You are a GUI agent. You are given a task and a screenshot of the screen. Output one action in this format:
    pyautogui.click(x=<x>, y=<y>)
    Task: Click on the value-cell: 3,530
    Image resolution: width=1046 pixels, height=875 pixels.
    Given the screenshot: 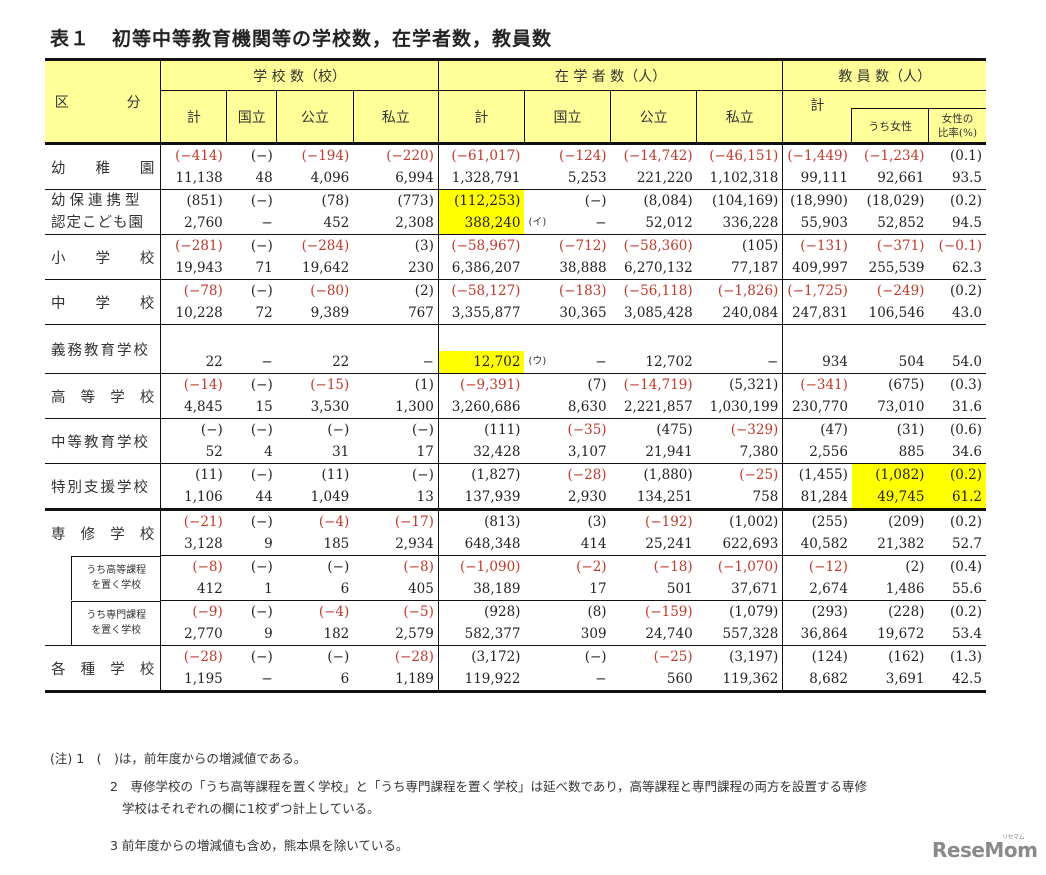 What is the action you would take?
    pyautogui.click(x=330, y=407)
    